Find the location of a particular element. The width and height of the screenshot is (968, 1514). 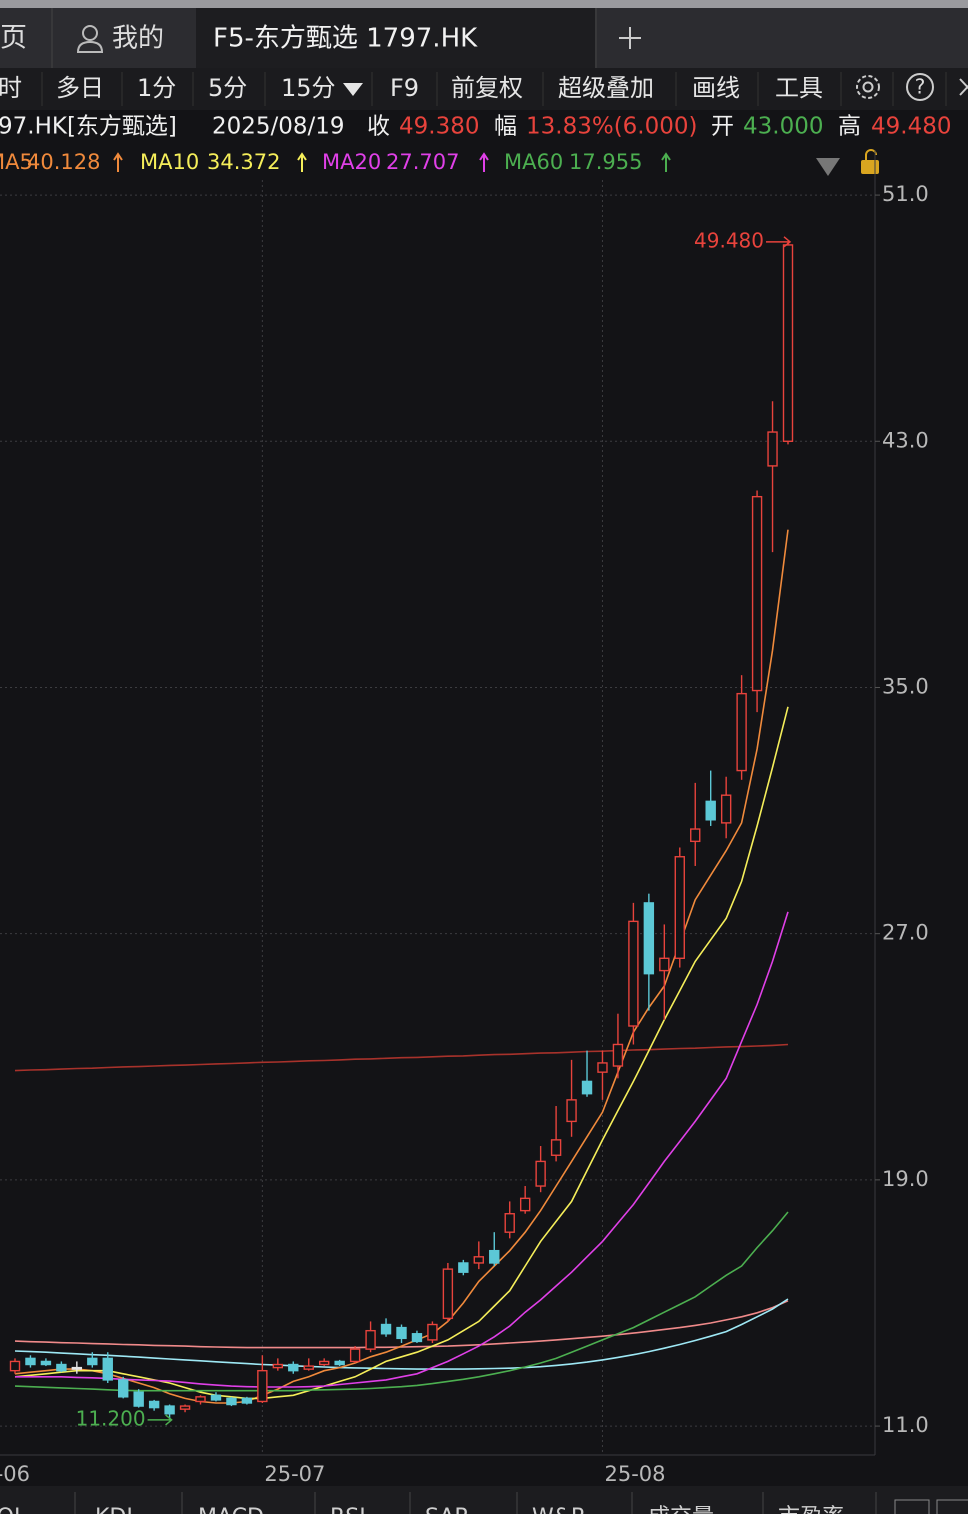

indicator-tab: RSI is located at coordinates (348, 1509).